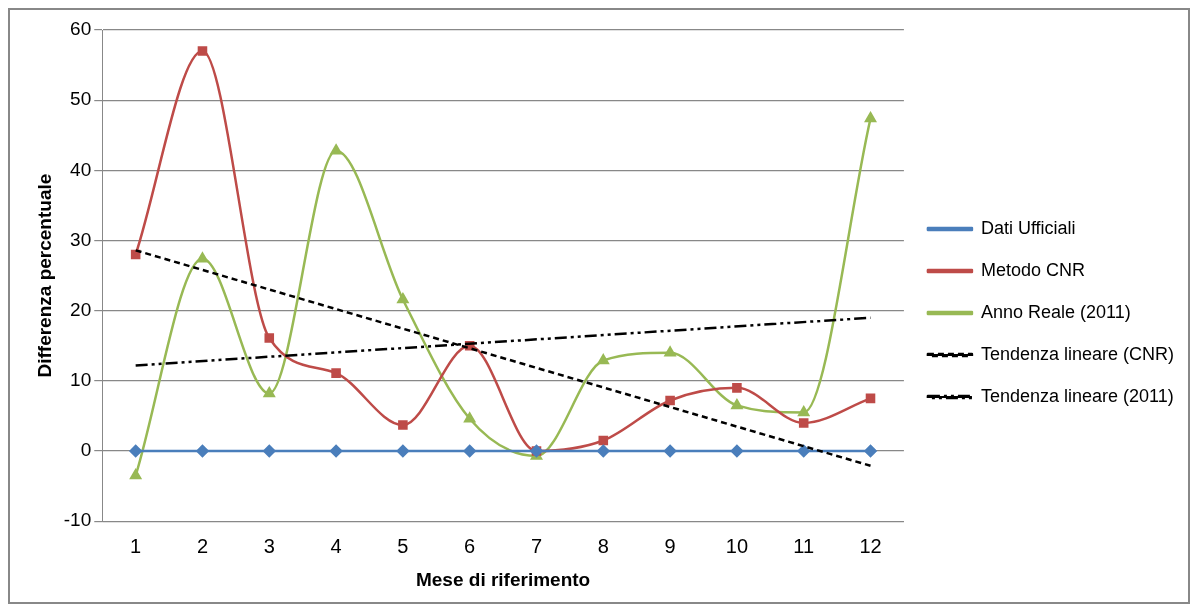  I want to click on y-tick-label: 50, so click(81, 99).